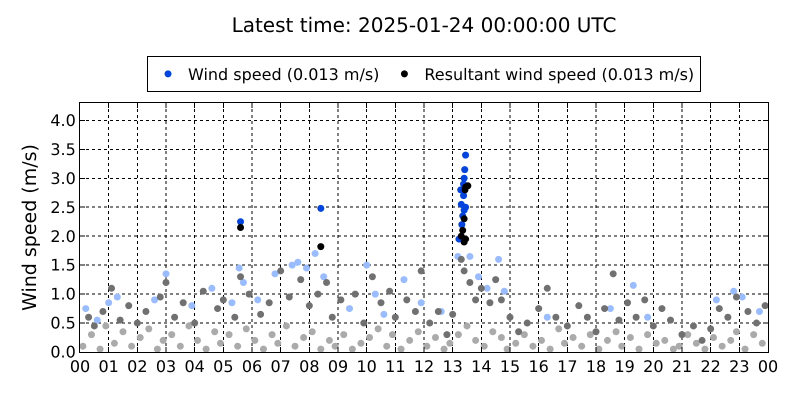  What do you see at coordinates (538, 366) in the screenshot?
I see `x-tick-label: 16` at bounding box center [538, 366].